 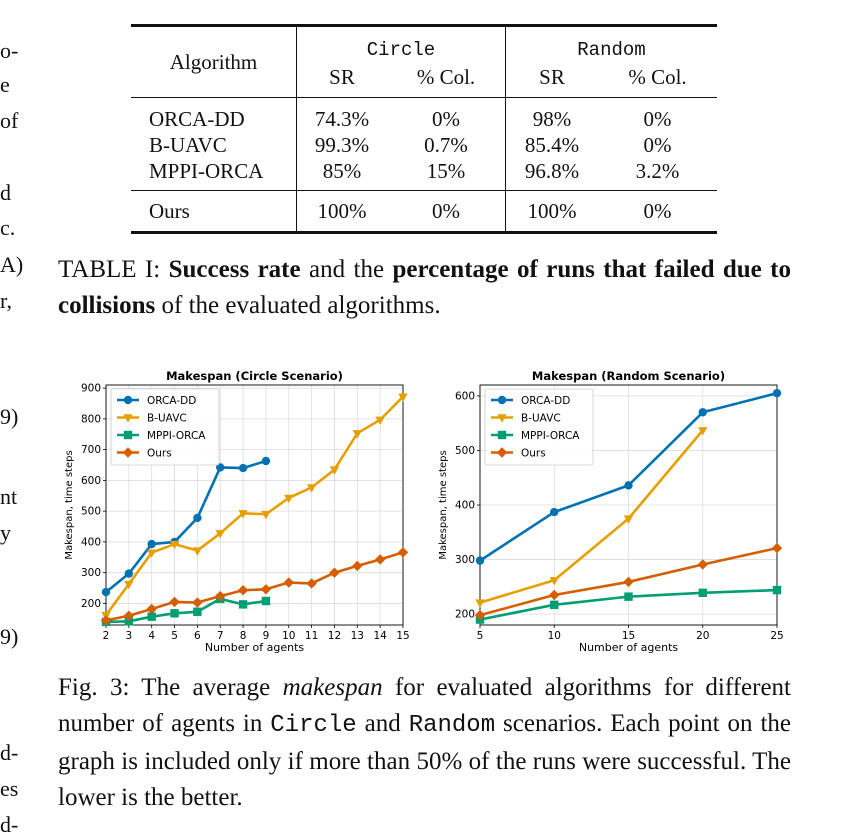 What do you see at coordinates (446, 170) in the screenshot?
I see `cell: 15%` at bounding box center [446, 170].